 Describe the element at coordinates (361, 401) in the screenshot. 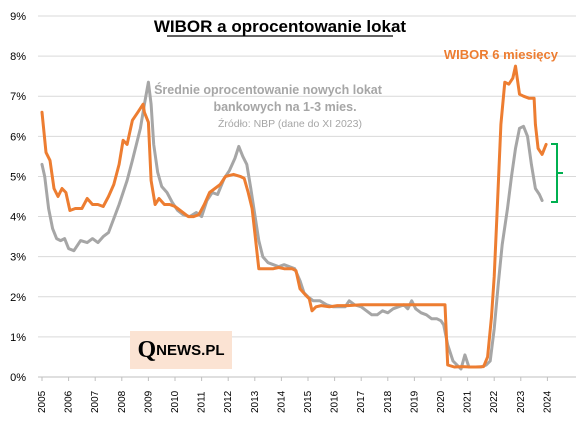

I see `x-tick-label: 2017` at that location.